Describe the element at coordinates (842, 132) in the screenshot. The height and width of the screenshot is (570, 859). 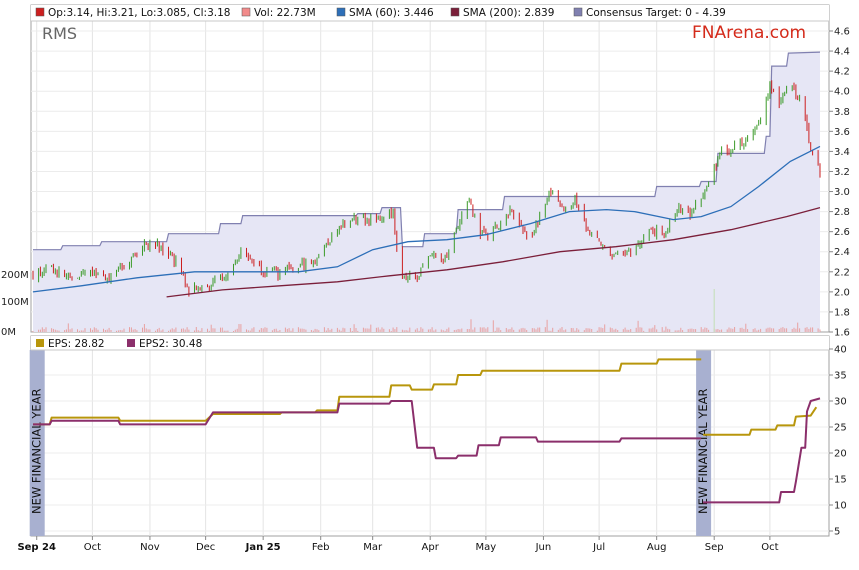
I see `price-y-tick-label: 3.6` at that location.